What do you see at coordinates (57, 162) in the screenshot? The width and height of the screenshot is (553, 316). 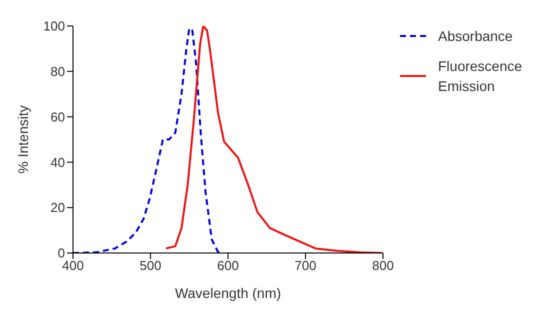 I see `y-tick-label: 40` at bounding box center [57, 162].